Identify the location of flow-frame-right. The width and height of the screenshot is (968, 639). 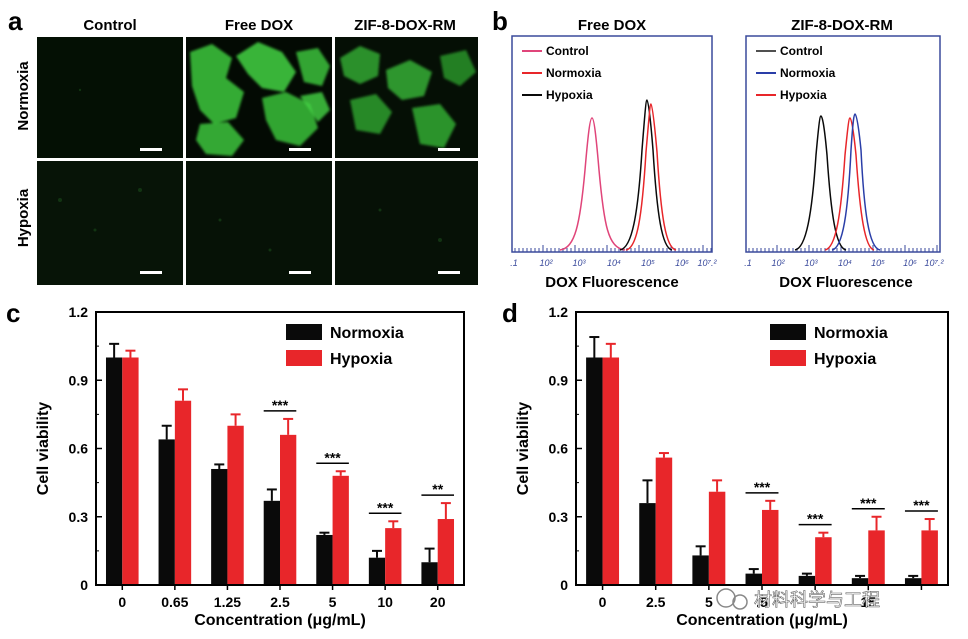
(843, 144).